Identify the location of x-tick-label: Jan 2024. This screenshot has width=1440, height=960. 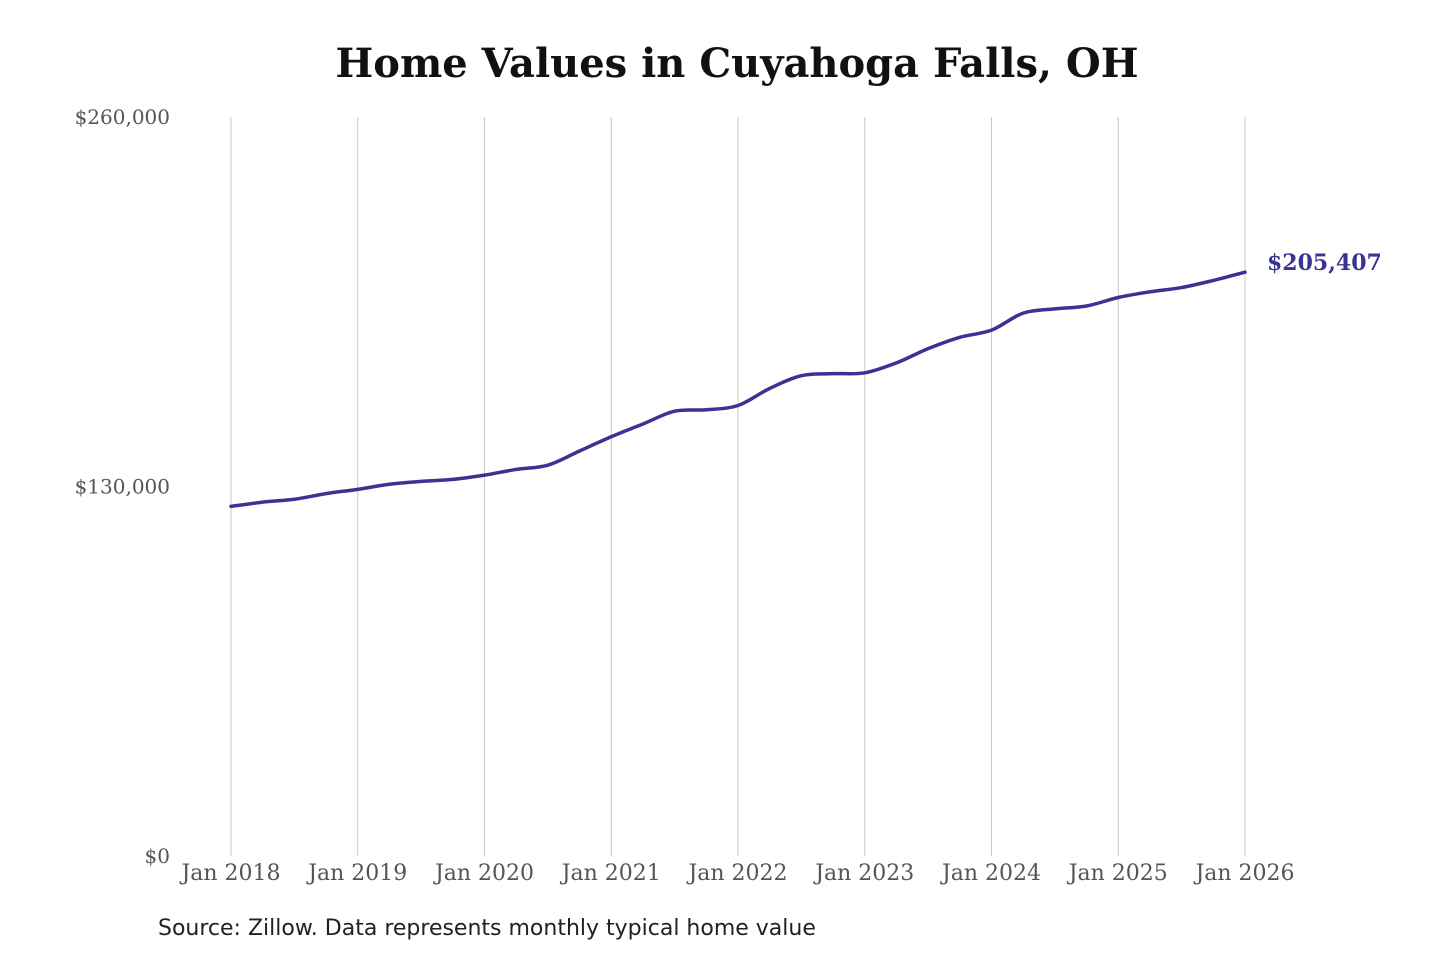
(990, 873).